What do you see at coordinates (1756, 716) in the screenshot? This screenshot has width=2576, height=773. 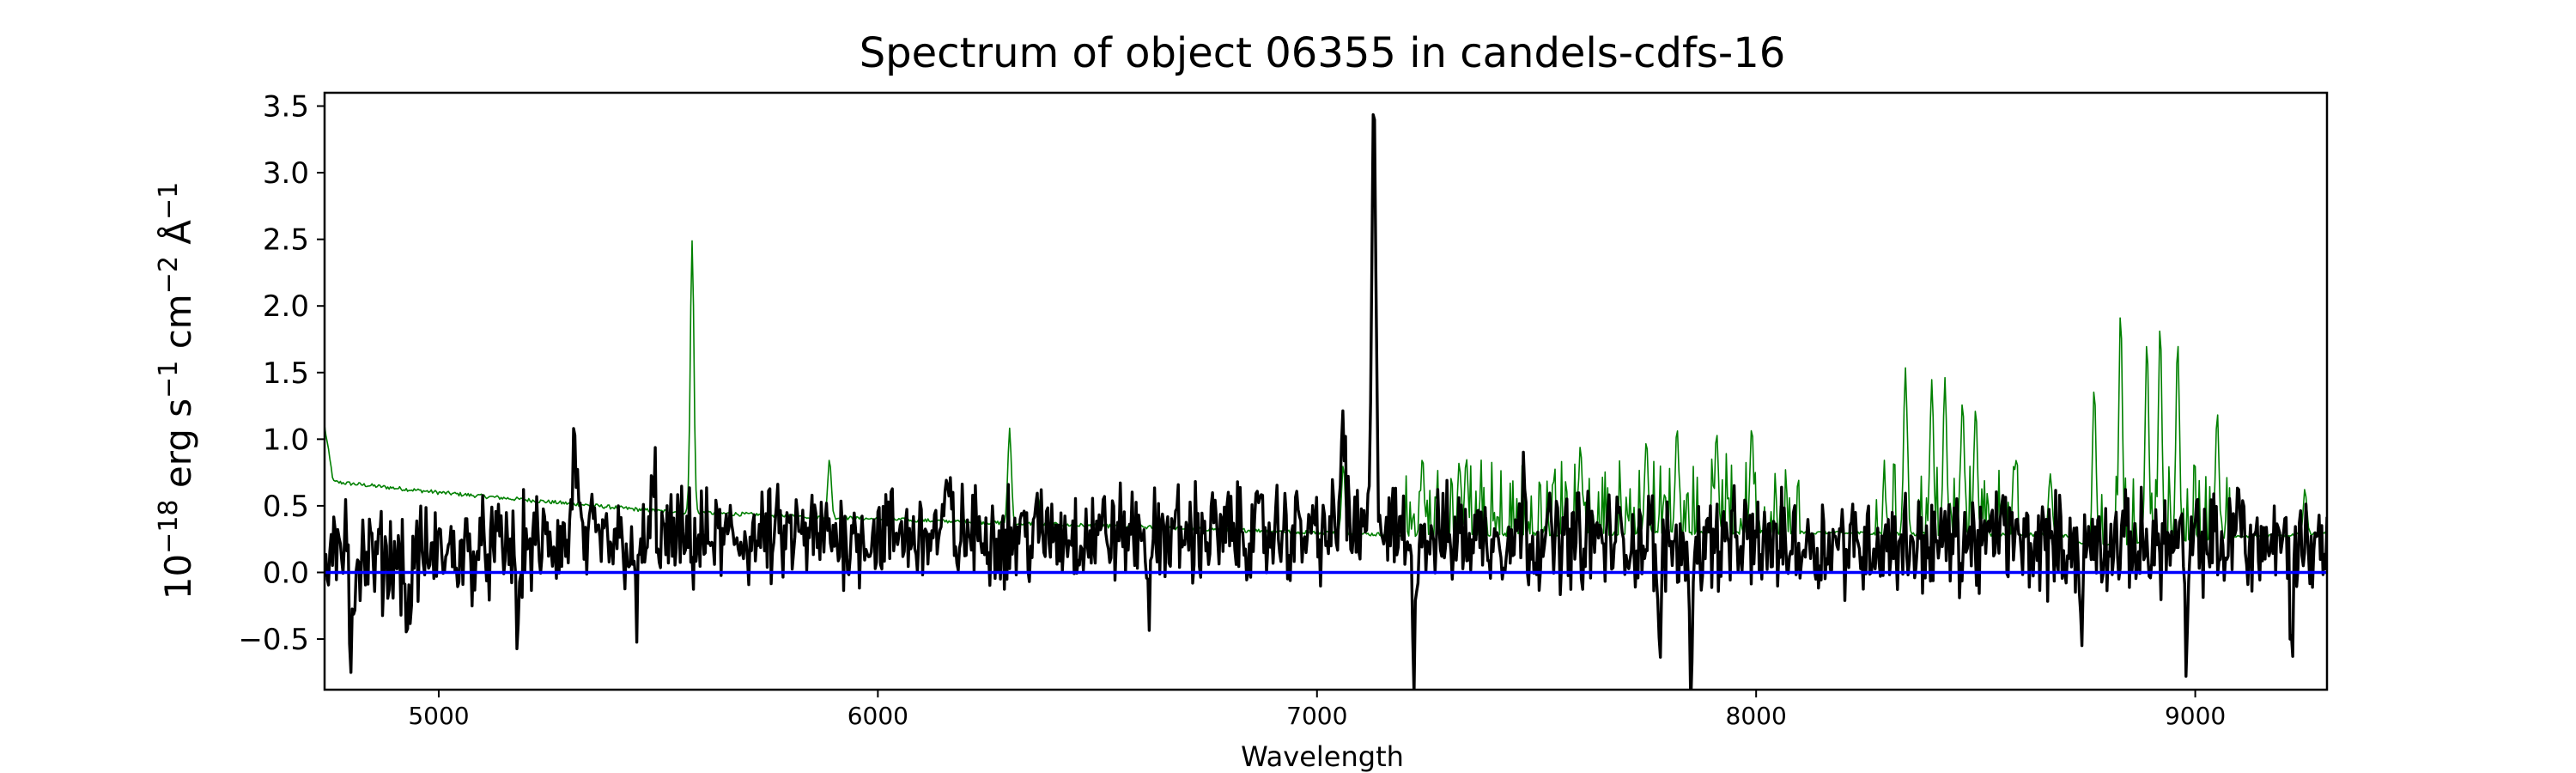 I see `x-tick-label: 8000` at bounding box center [1756, 716].